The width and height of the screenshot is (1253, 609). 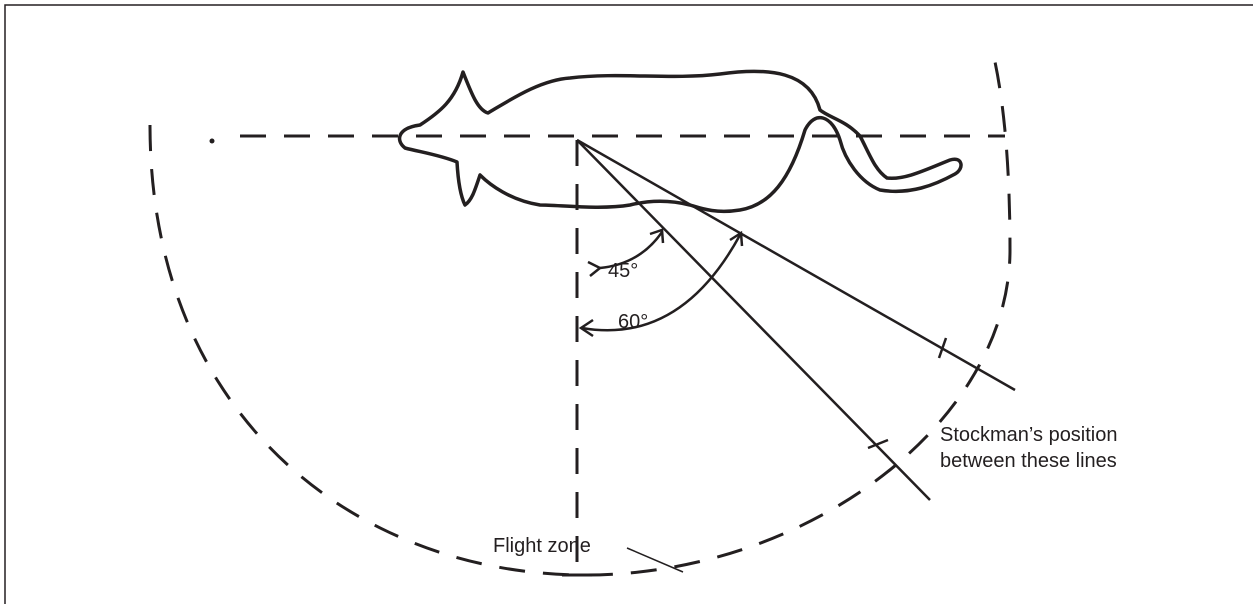 I want to click on flight-zone-label: Flight zone, so click(x=542, y=546).